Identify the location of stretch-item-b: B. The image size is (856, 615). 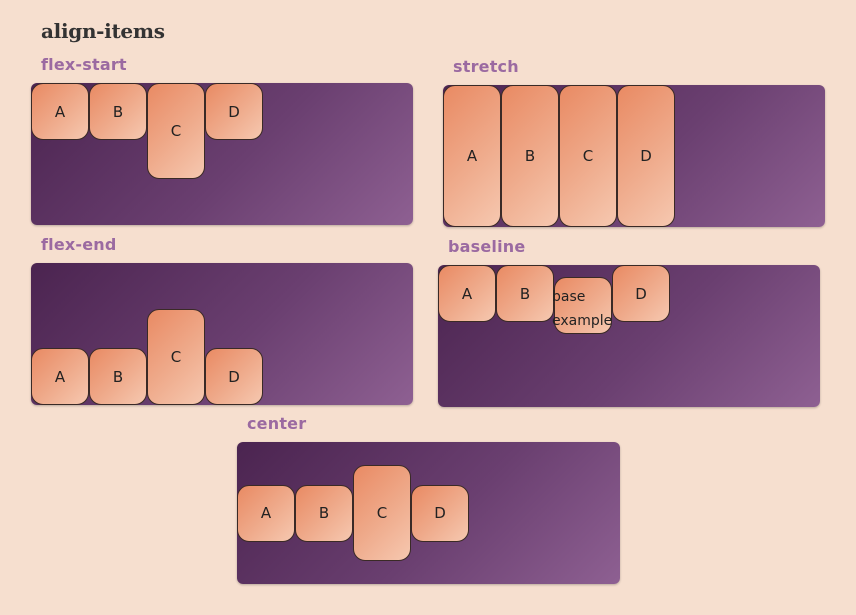
(530, 156).